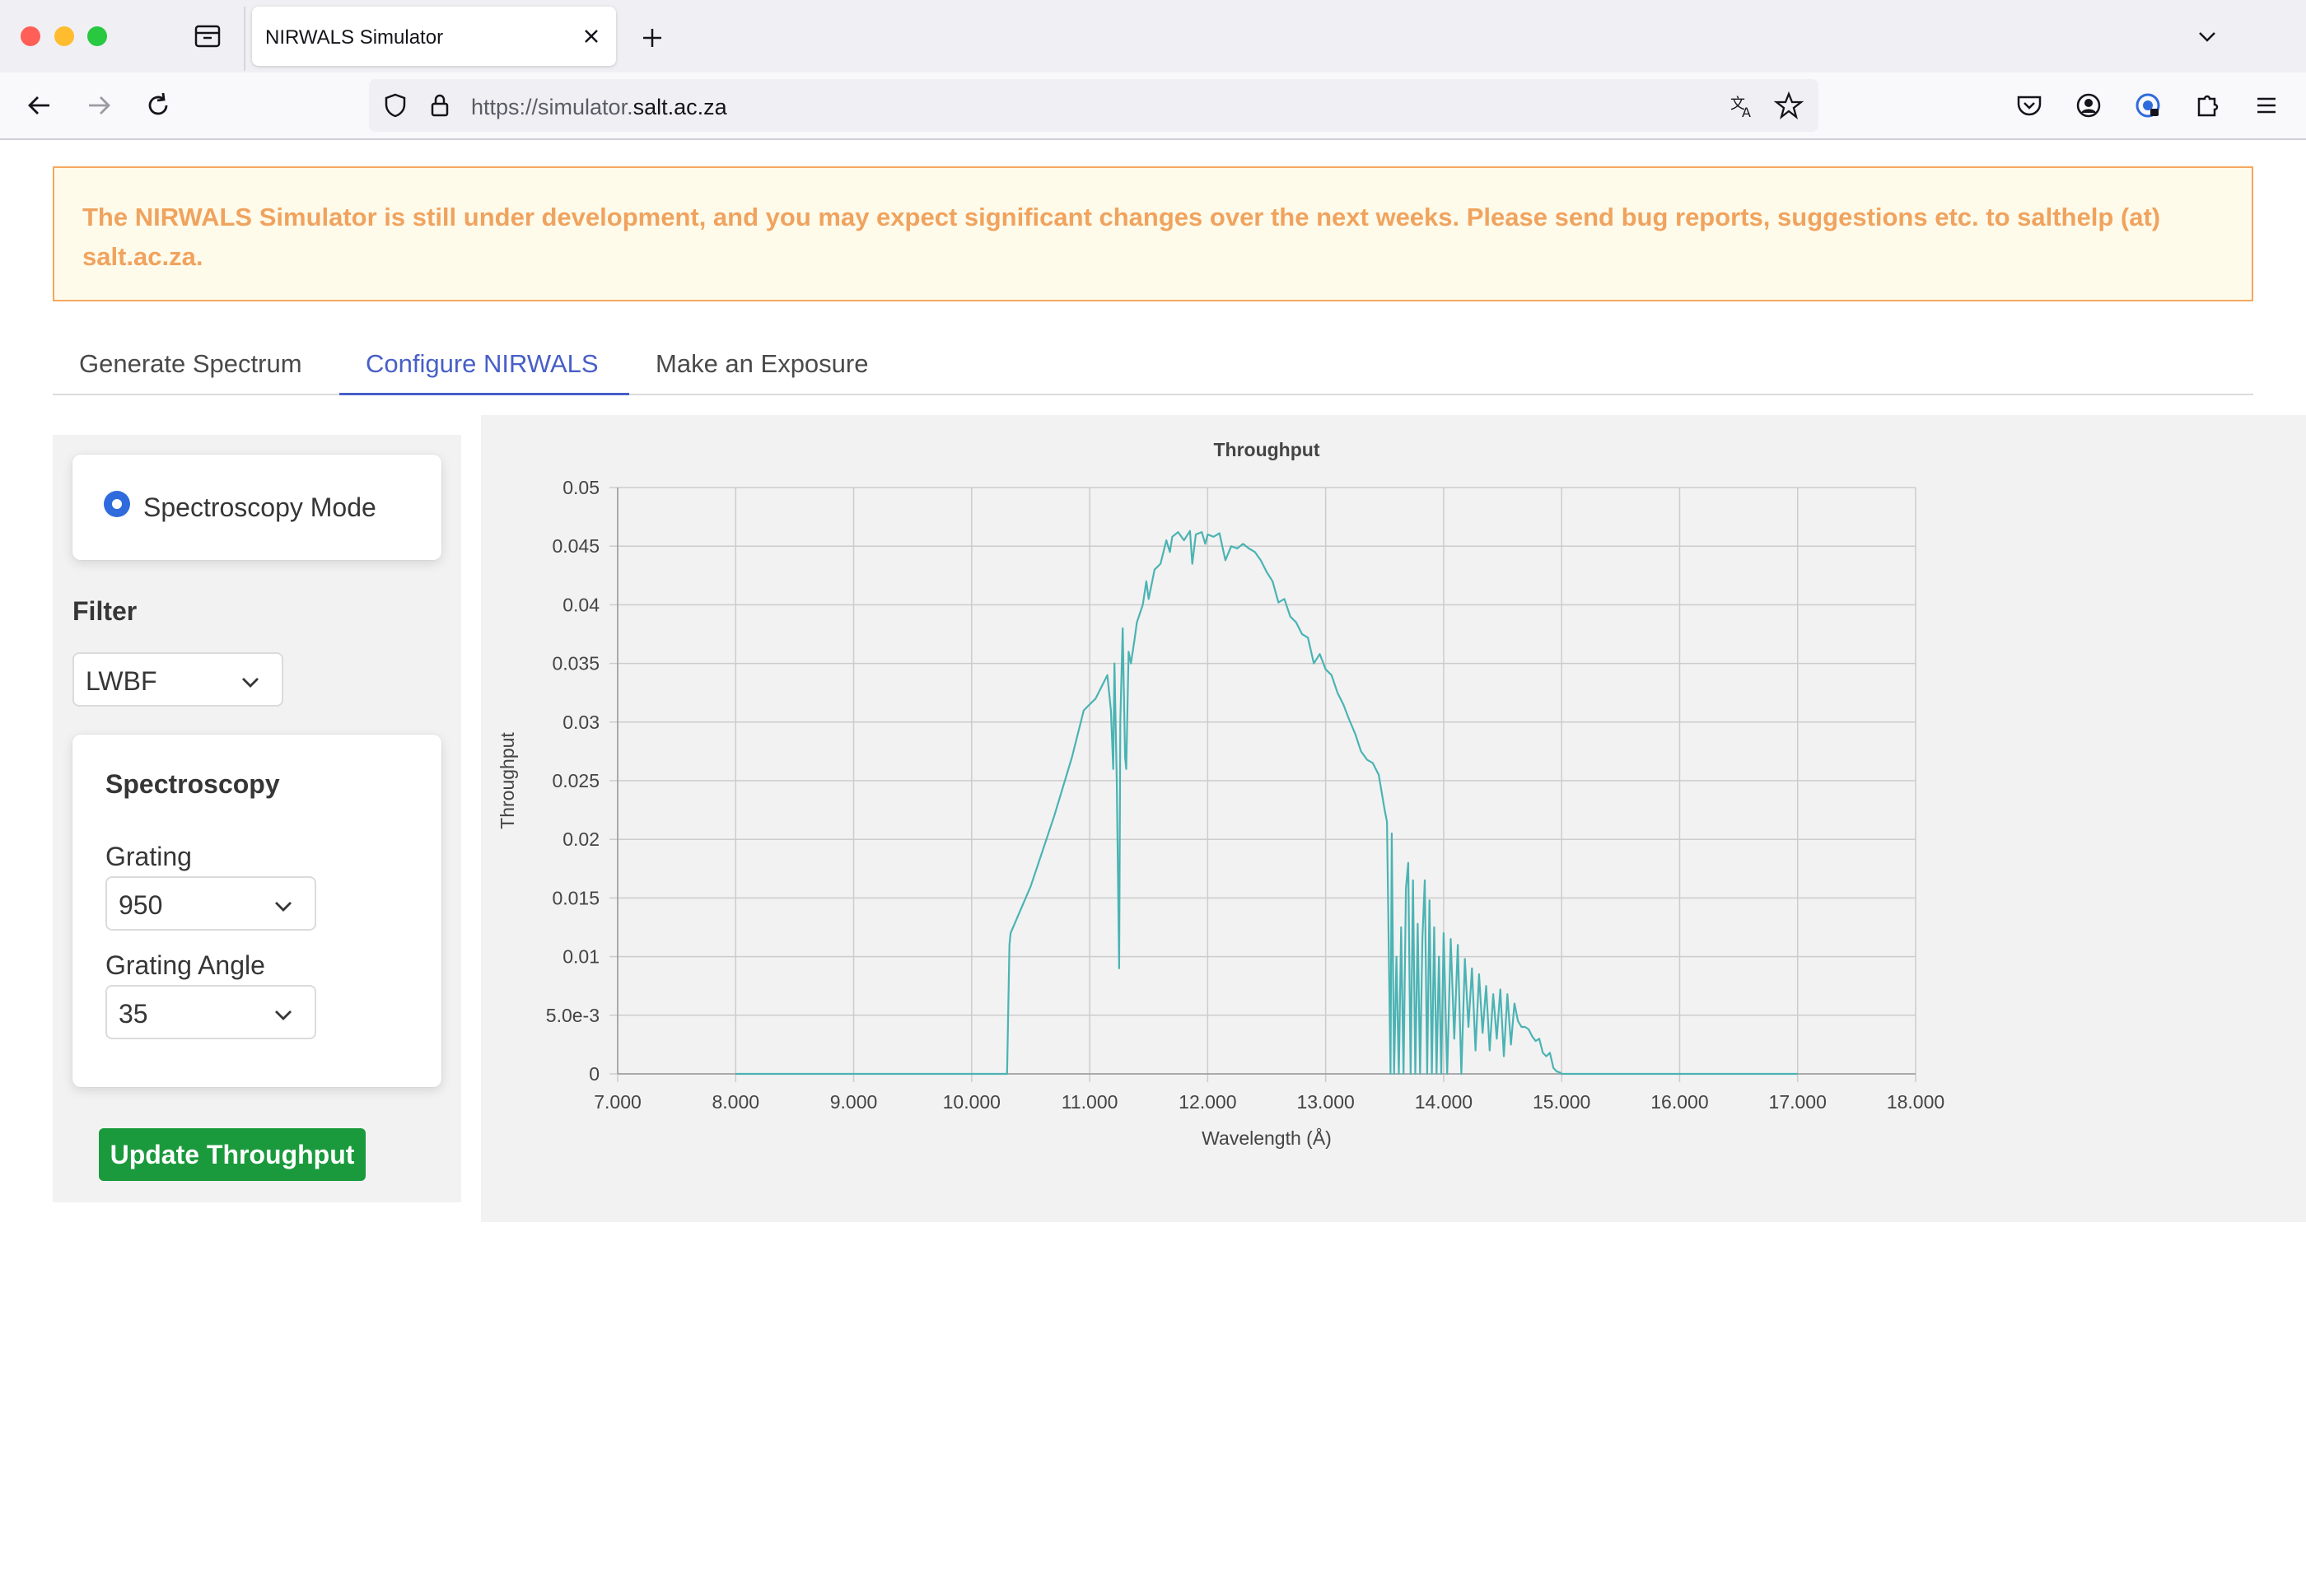  I want to click on spectroscopy-mode-label: Spectroscopy Mode, so click(259, 507).